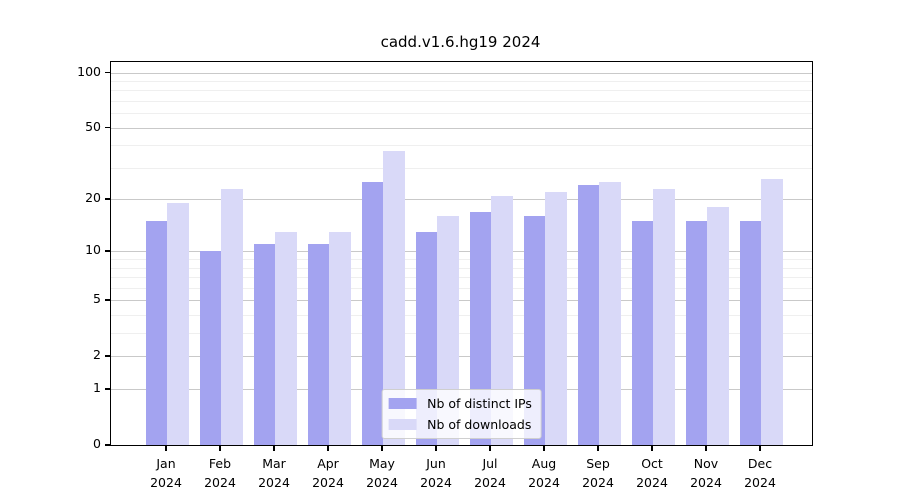  Describe the element at coordinates (534, 330) in the screenshot. I see `bar-distinct-ips-aug` at that location.